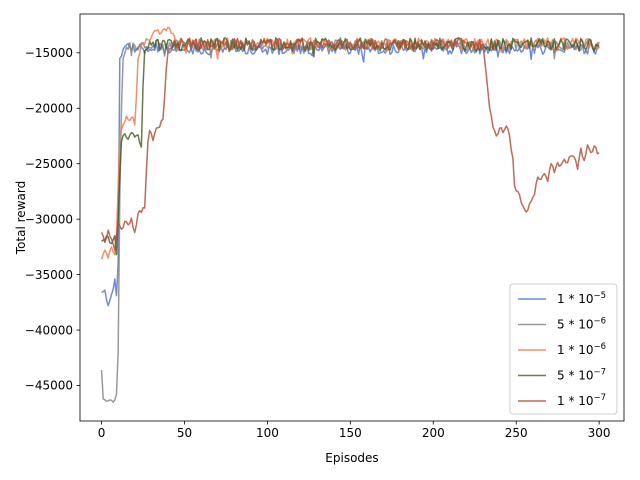  I want to click on y-tick-label: −45000, so click(49, 386).